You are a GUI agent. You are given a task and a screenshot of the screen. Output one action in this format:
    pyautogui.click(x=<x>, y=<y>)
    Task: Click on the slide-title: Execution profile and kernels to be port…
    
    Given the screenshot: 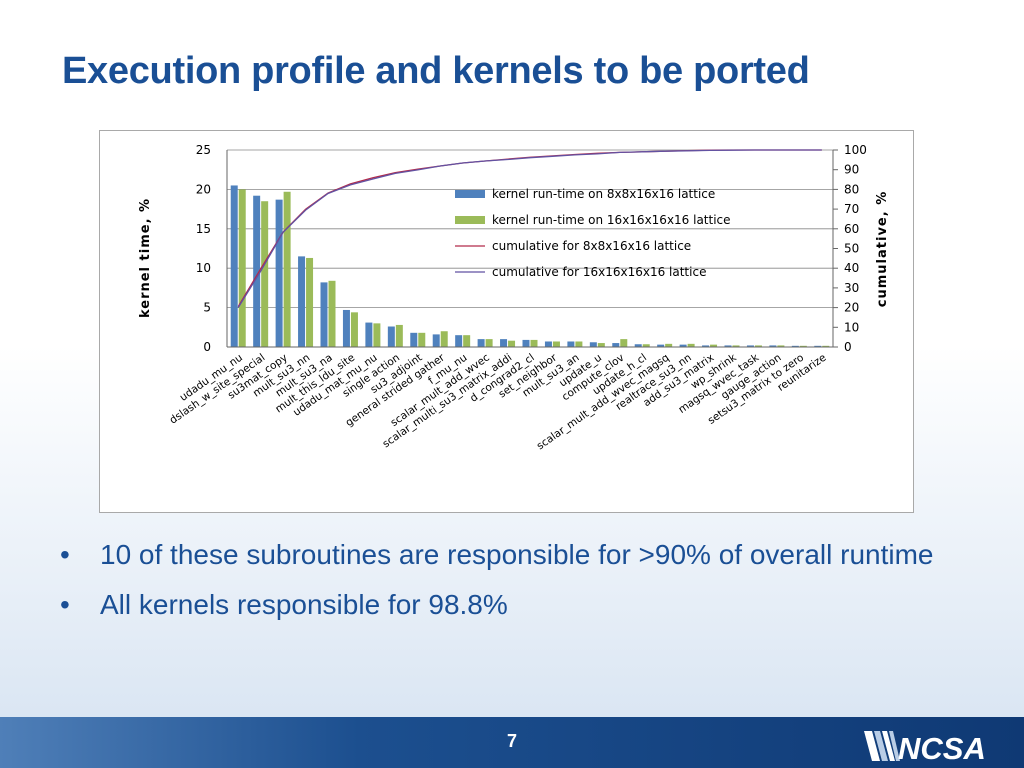 What is the action you would take?
    pyautogui.click(x=436, y=71)
    